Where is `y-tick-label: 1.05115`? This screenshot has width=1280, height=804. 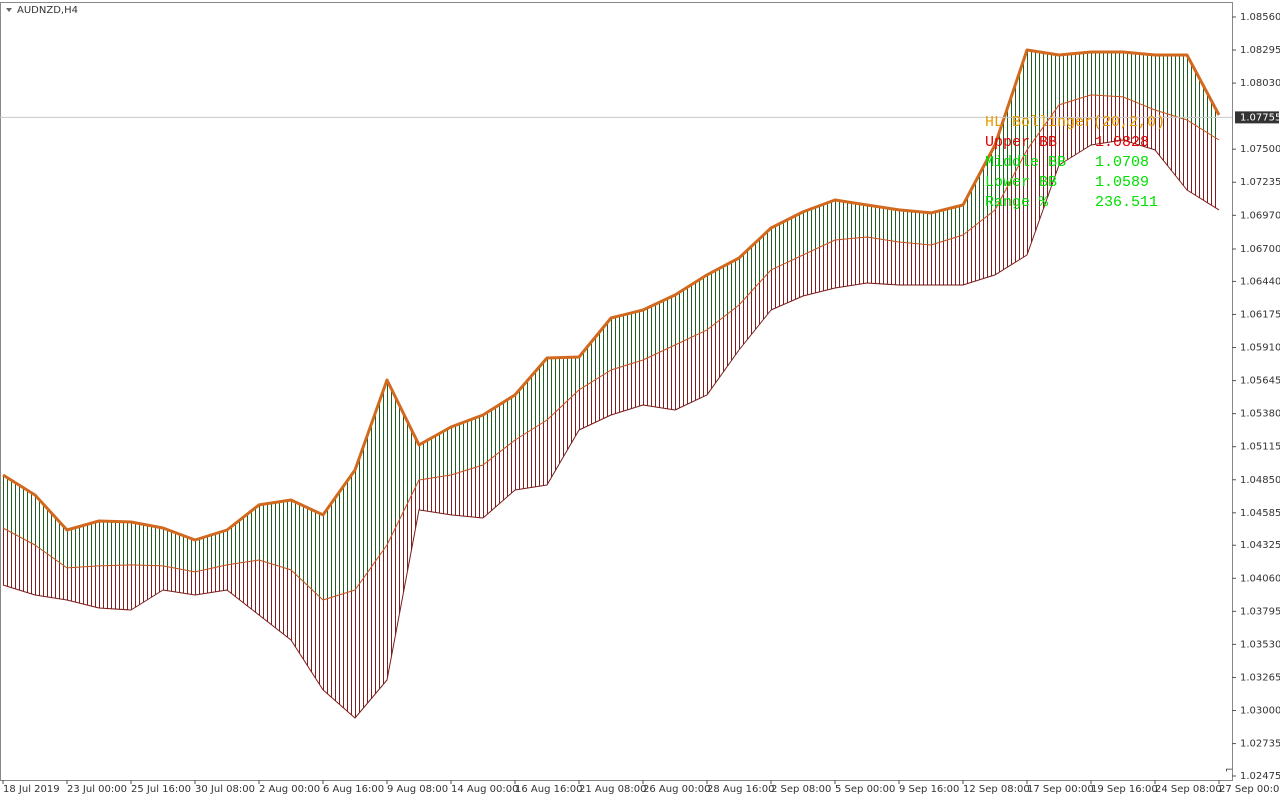
y-tick-label: 1.05115 is located at coordinates (1260, 447).